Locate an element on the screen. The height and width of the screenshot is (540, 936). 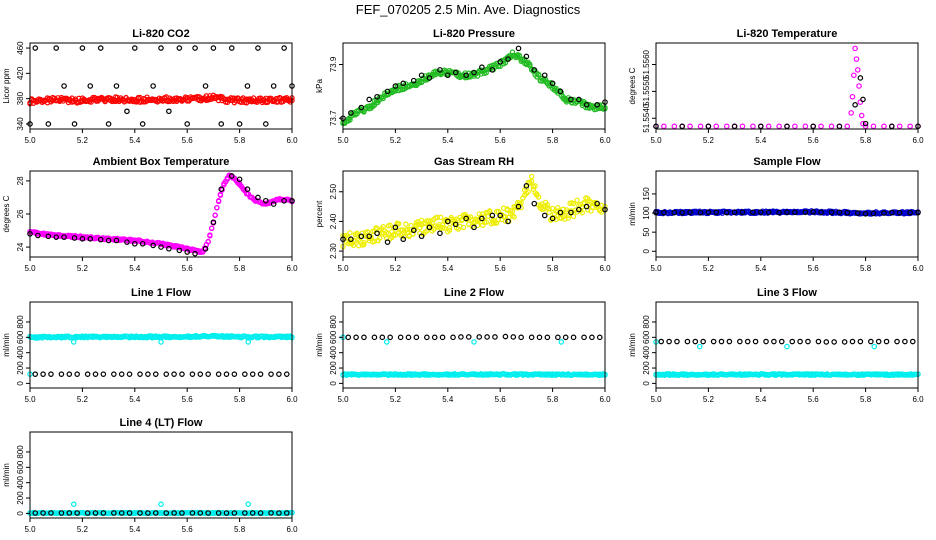
y-axis-label: ml/min is located at coordinates (632, 345).